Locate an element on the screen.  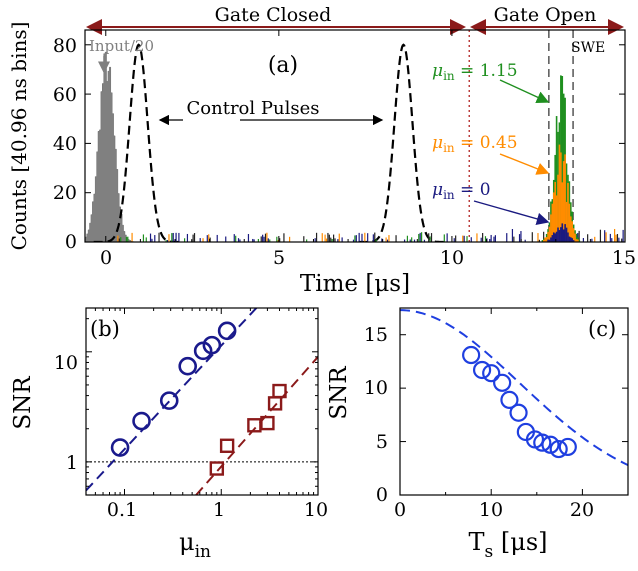
panel-a-y-tick-20: 20 is located at coordinates (65, 193).